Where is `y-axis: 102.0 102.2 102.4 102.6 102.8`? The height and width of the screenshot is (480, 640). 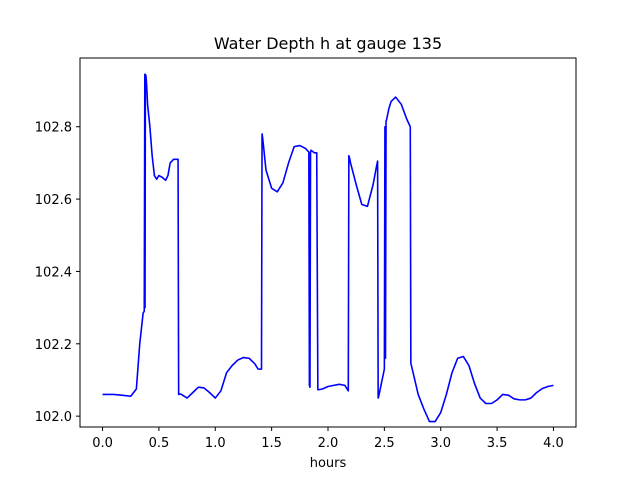
y-axis: 102.0 102.2 102.4 102.6 102.8 is located at coordinates (57, 273).